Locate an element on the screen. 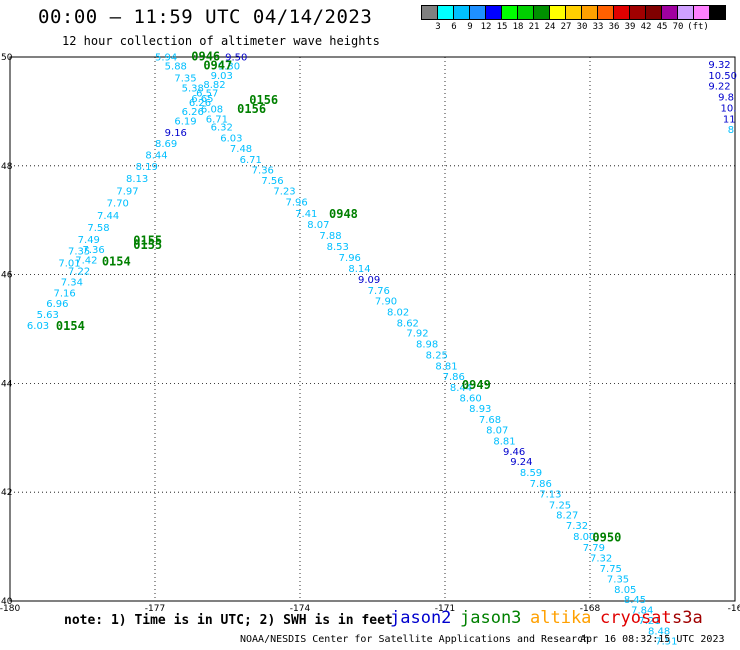 The width and height of the screenshot is (740, 650). swh-value: 7.34 is located at coordinates (72, 282).